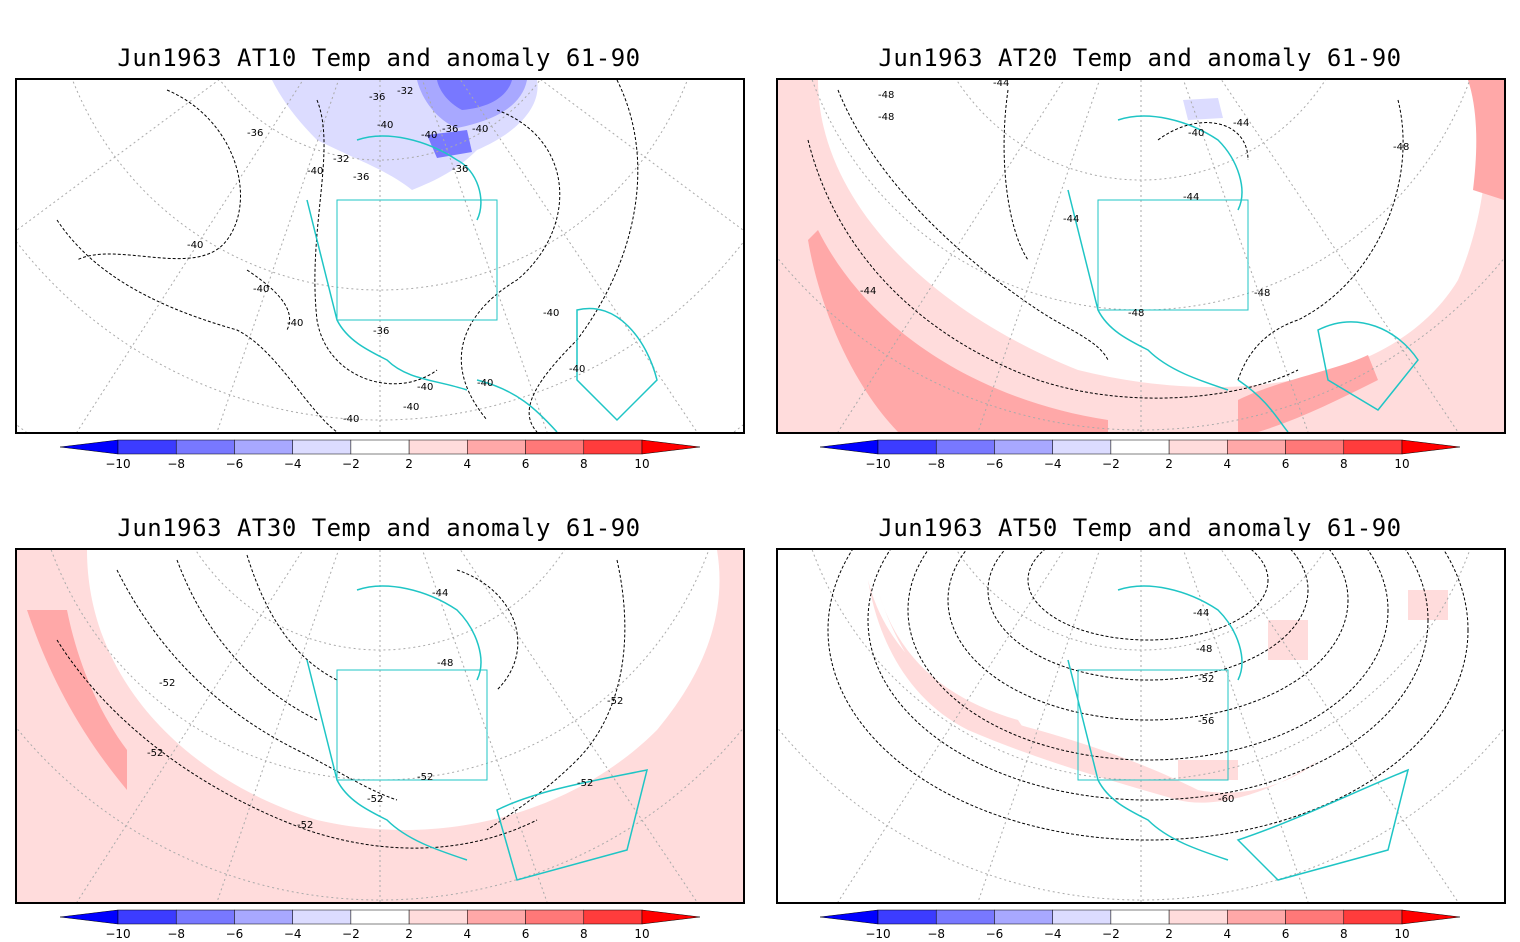 This screenshot has width=1520, height=942. What do you see at coordinates (1203, 109) in the screenshot?
I see `anomaly-blob-blue` at bounding box center [1203, 109].